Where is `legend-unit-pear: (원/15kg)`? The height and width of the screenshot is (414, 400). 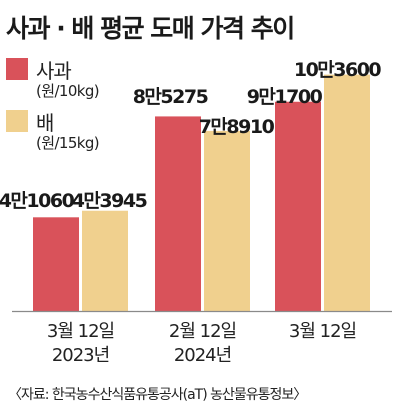 legend-unit-pear: (원/15kg) is located at coordinates (68, 143).